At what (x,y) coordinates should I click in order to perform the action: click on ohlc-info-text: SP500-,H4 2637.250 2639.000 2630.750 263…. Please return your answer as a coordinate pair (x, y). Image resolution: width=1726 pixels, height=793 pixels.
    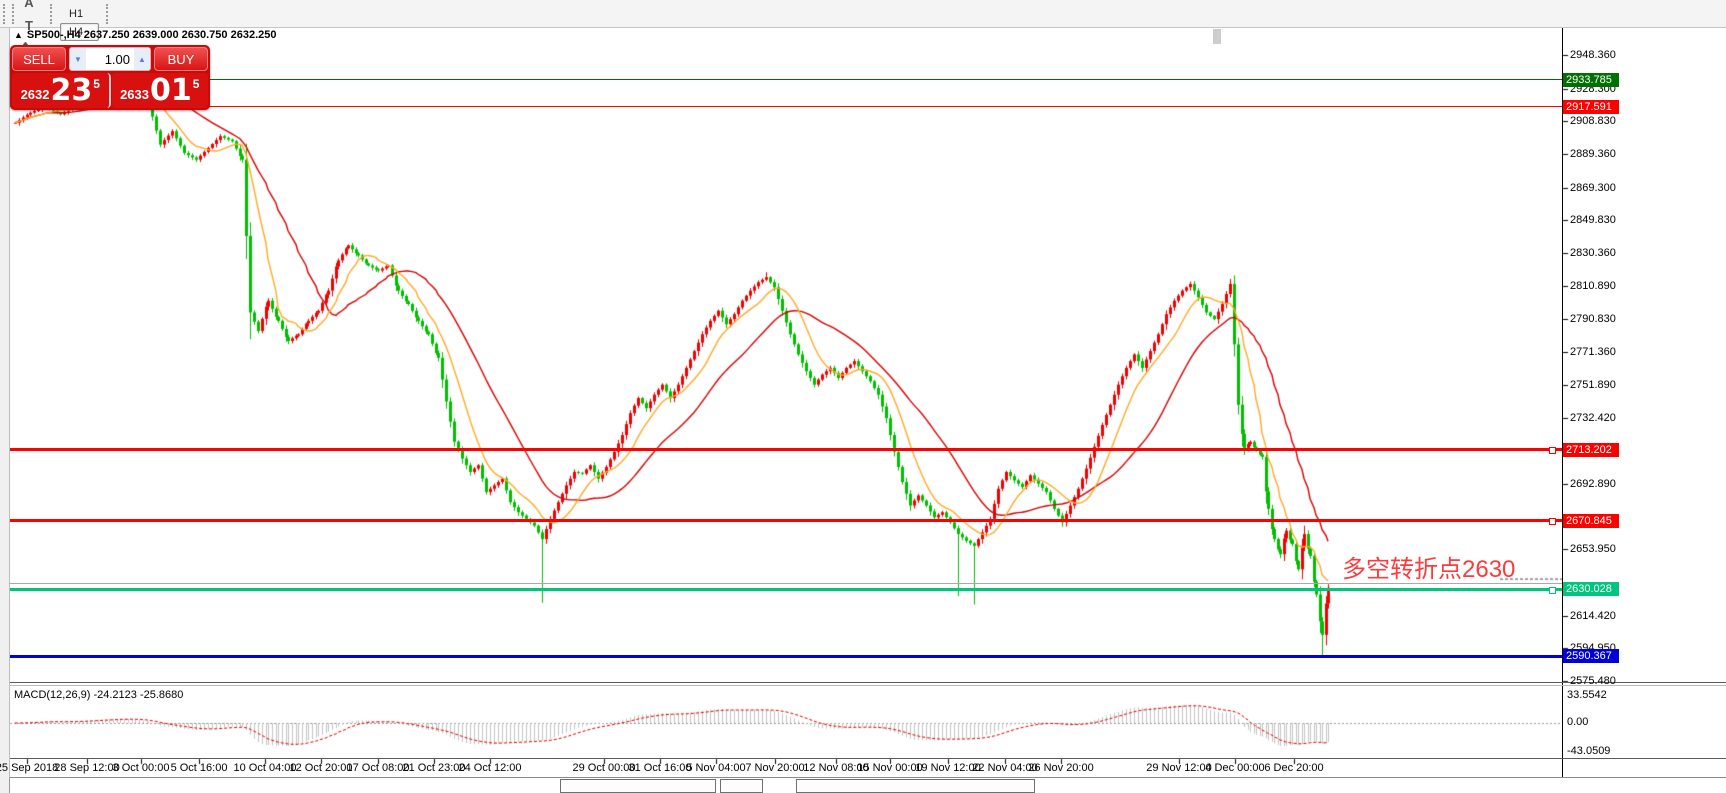
    Looking at the image, I should click on (151, 35).